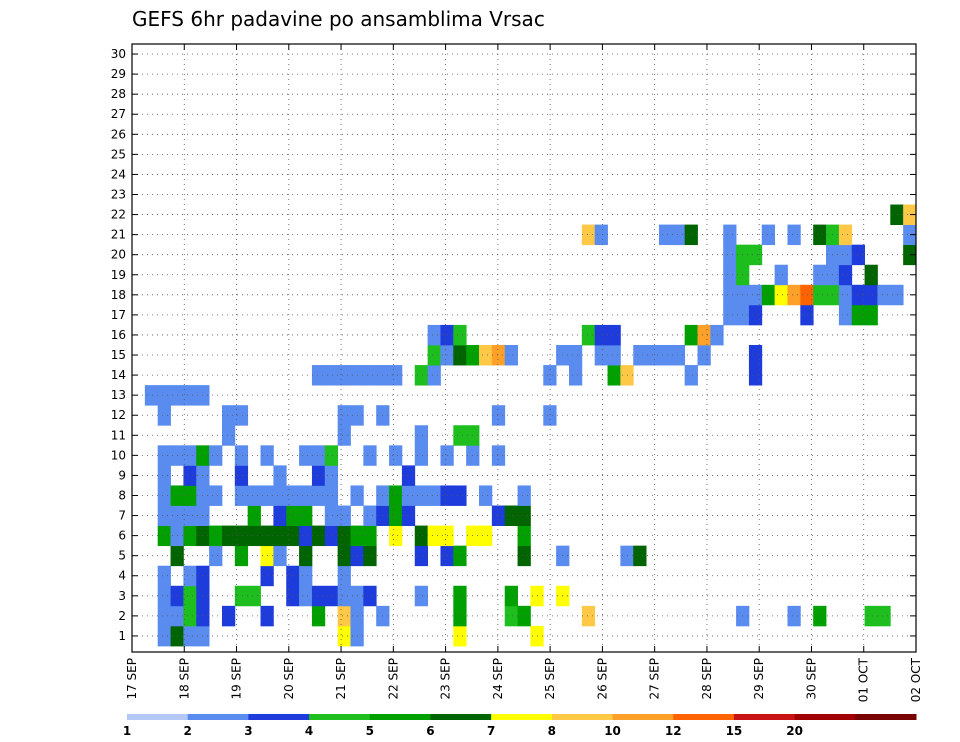  What do you see at coordinates (118, 415) in the screenshot?
I see `y-tick-label: 12` at bounding box center [118, 415].